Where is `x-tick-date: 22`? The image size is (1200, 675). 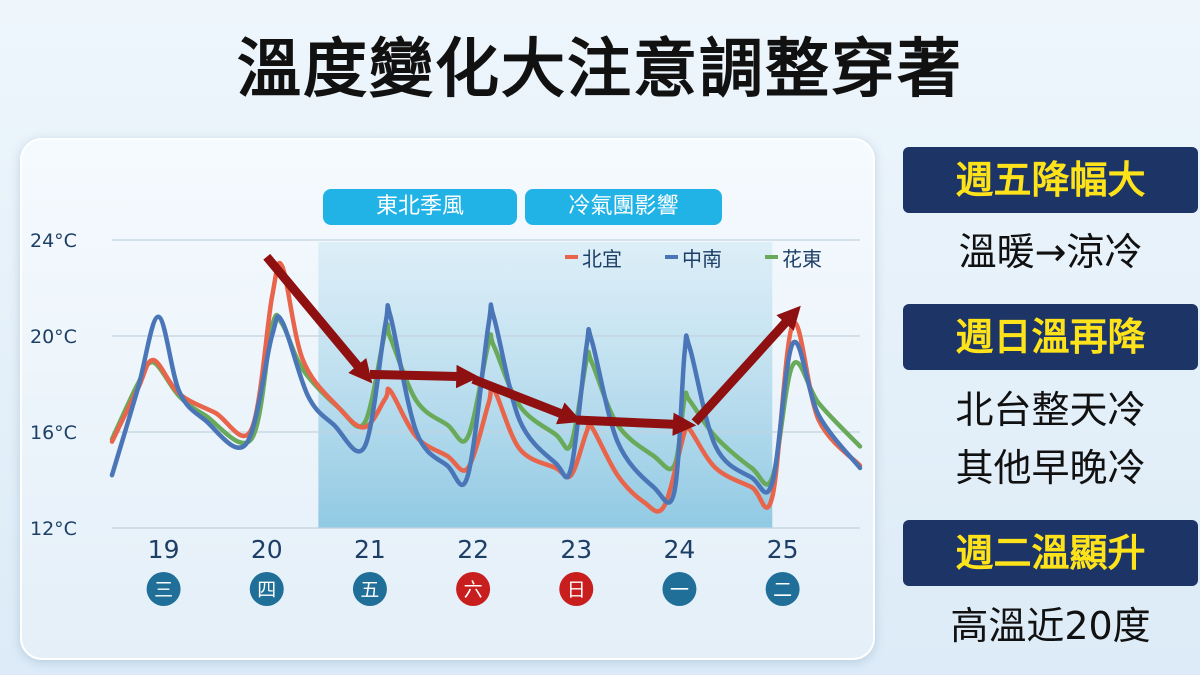 x-tick-date: 22 is located at coordinates (473, 549).